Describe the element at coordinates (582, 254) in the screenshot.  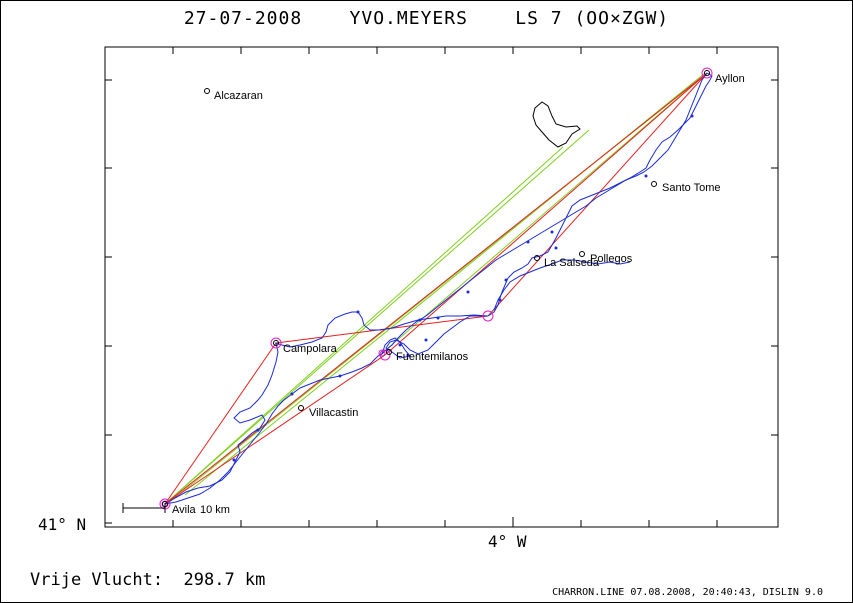
I see `place-marker-pollegos` at that location.